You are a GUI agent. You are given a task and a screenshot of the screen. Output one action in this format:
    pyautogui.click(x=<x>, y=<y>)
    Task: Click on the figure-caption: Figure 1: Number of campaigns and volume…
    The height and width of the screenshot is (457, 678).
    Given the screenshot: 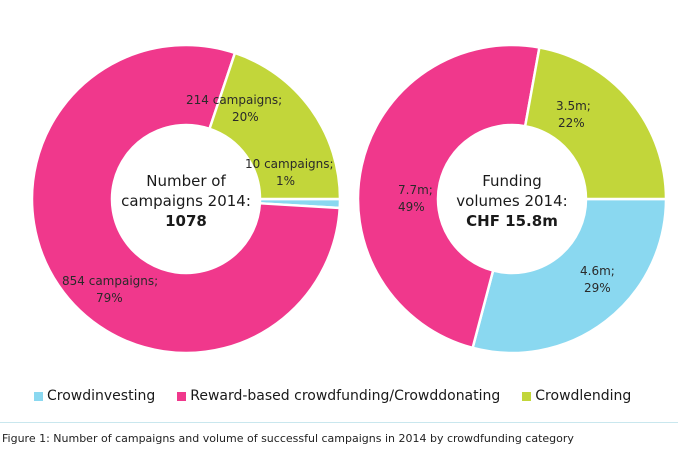 What is the action you would take?
    pyautogui.click(x=288, y=438)
    